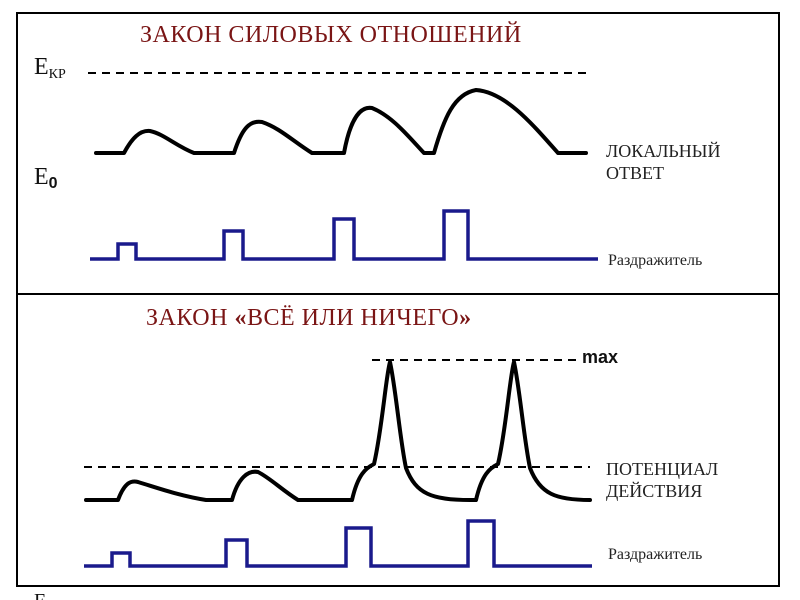  What do you see at coordinates (190, 318) in the screenshot?
I see `all-or-none-title-prefix: ЗАКОН` at bounding box center [190, 318].